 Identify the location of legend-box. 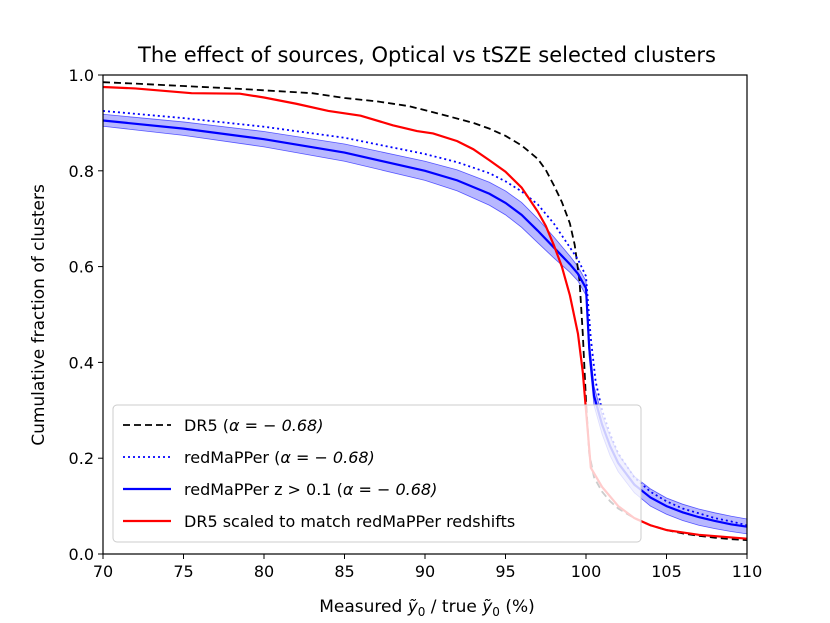
(377, 473).